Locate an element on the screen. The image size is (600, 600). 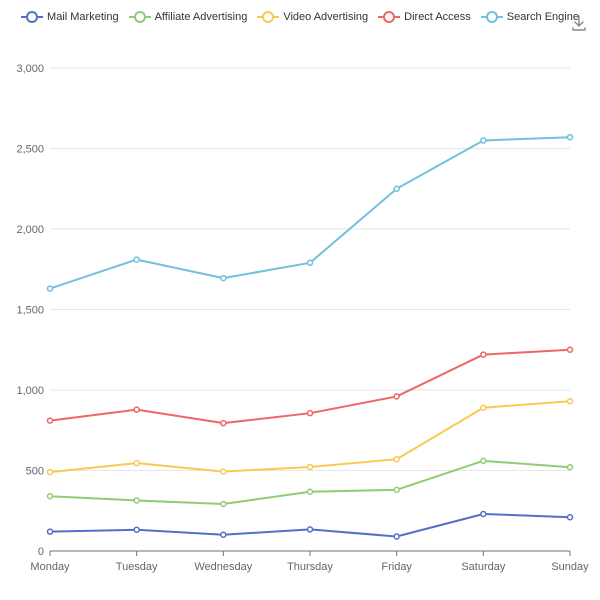
x-tick-label: Tuesday is located at coordinates (137, 567).